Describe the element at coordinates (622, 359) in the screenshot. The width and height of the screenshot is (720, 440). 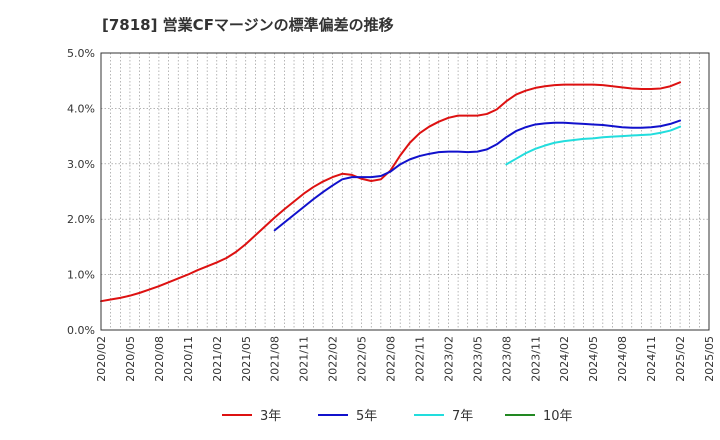
I see `x-tick-label: 2024/08` at that location.